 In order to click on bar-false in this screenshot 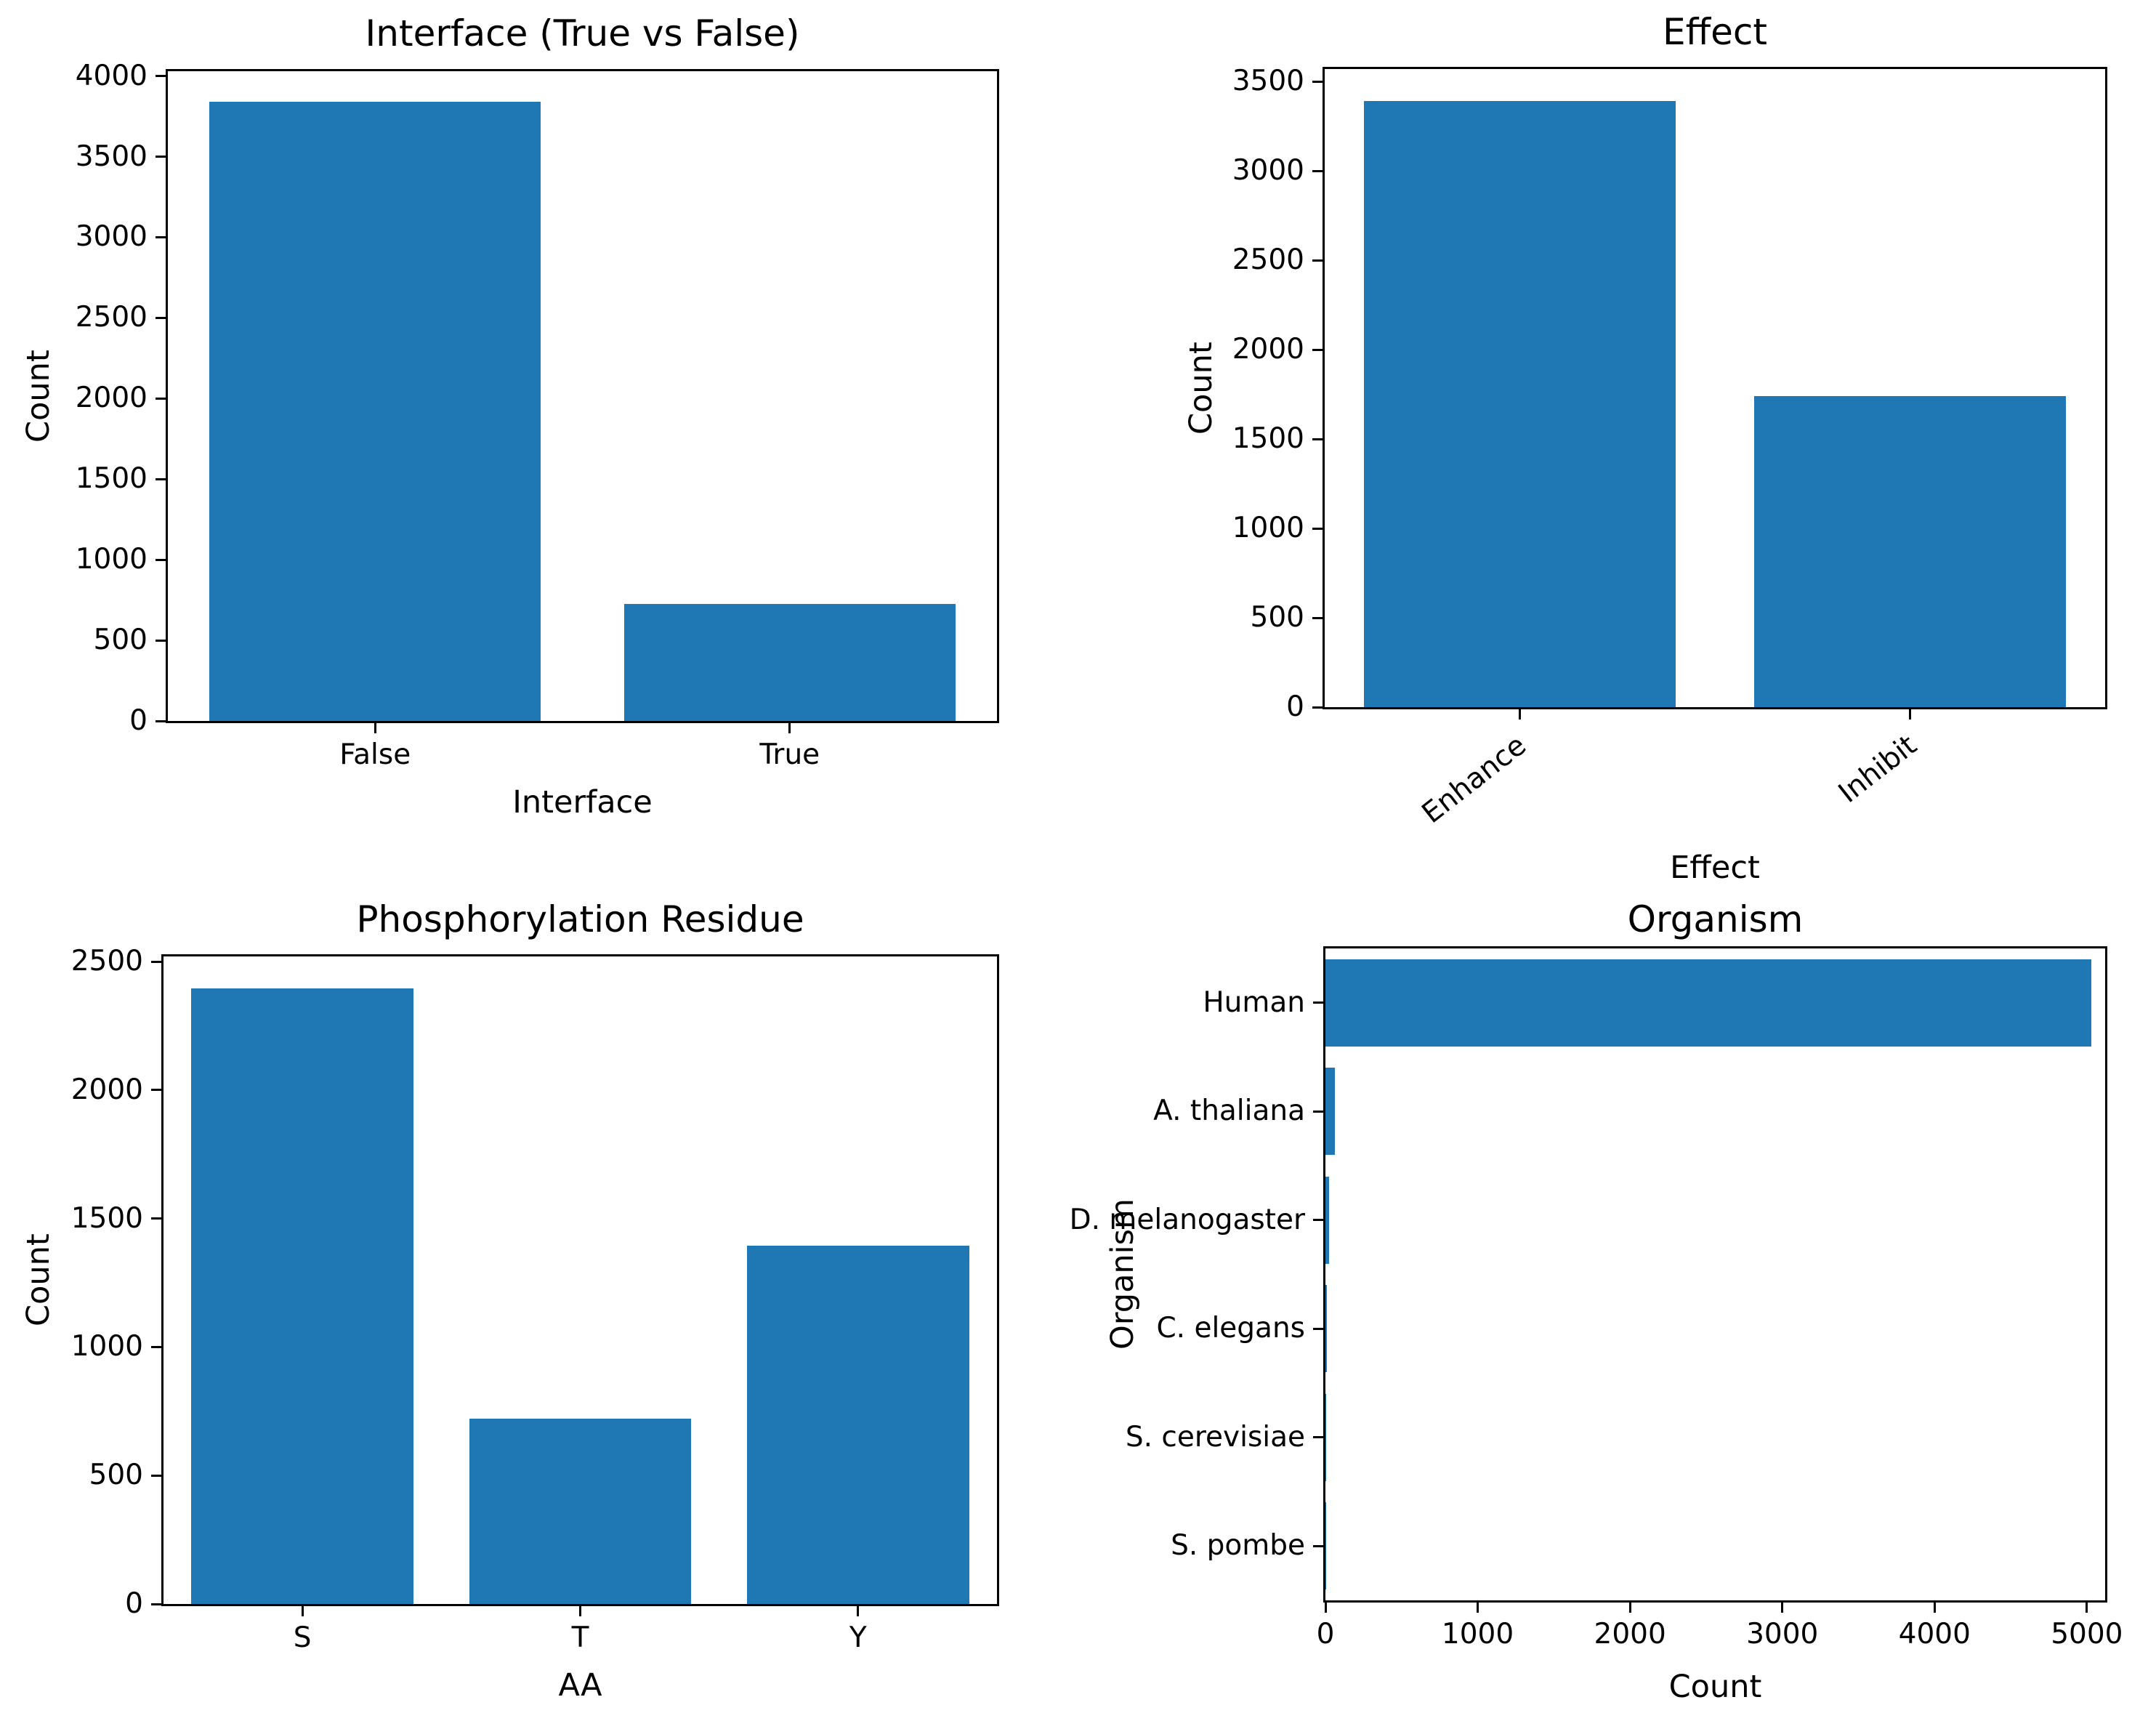, I will do `click(375, 412)`.